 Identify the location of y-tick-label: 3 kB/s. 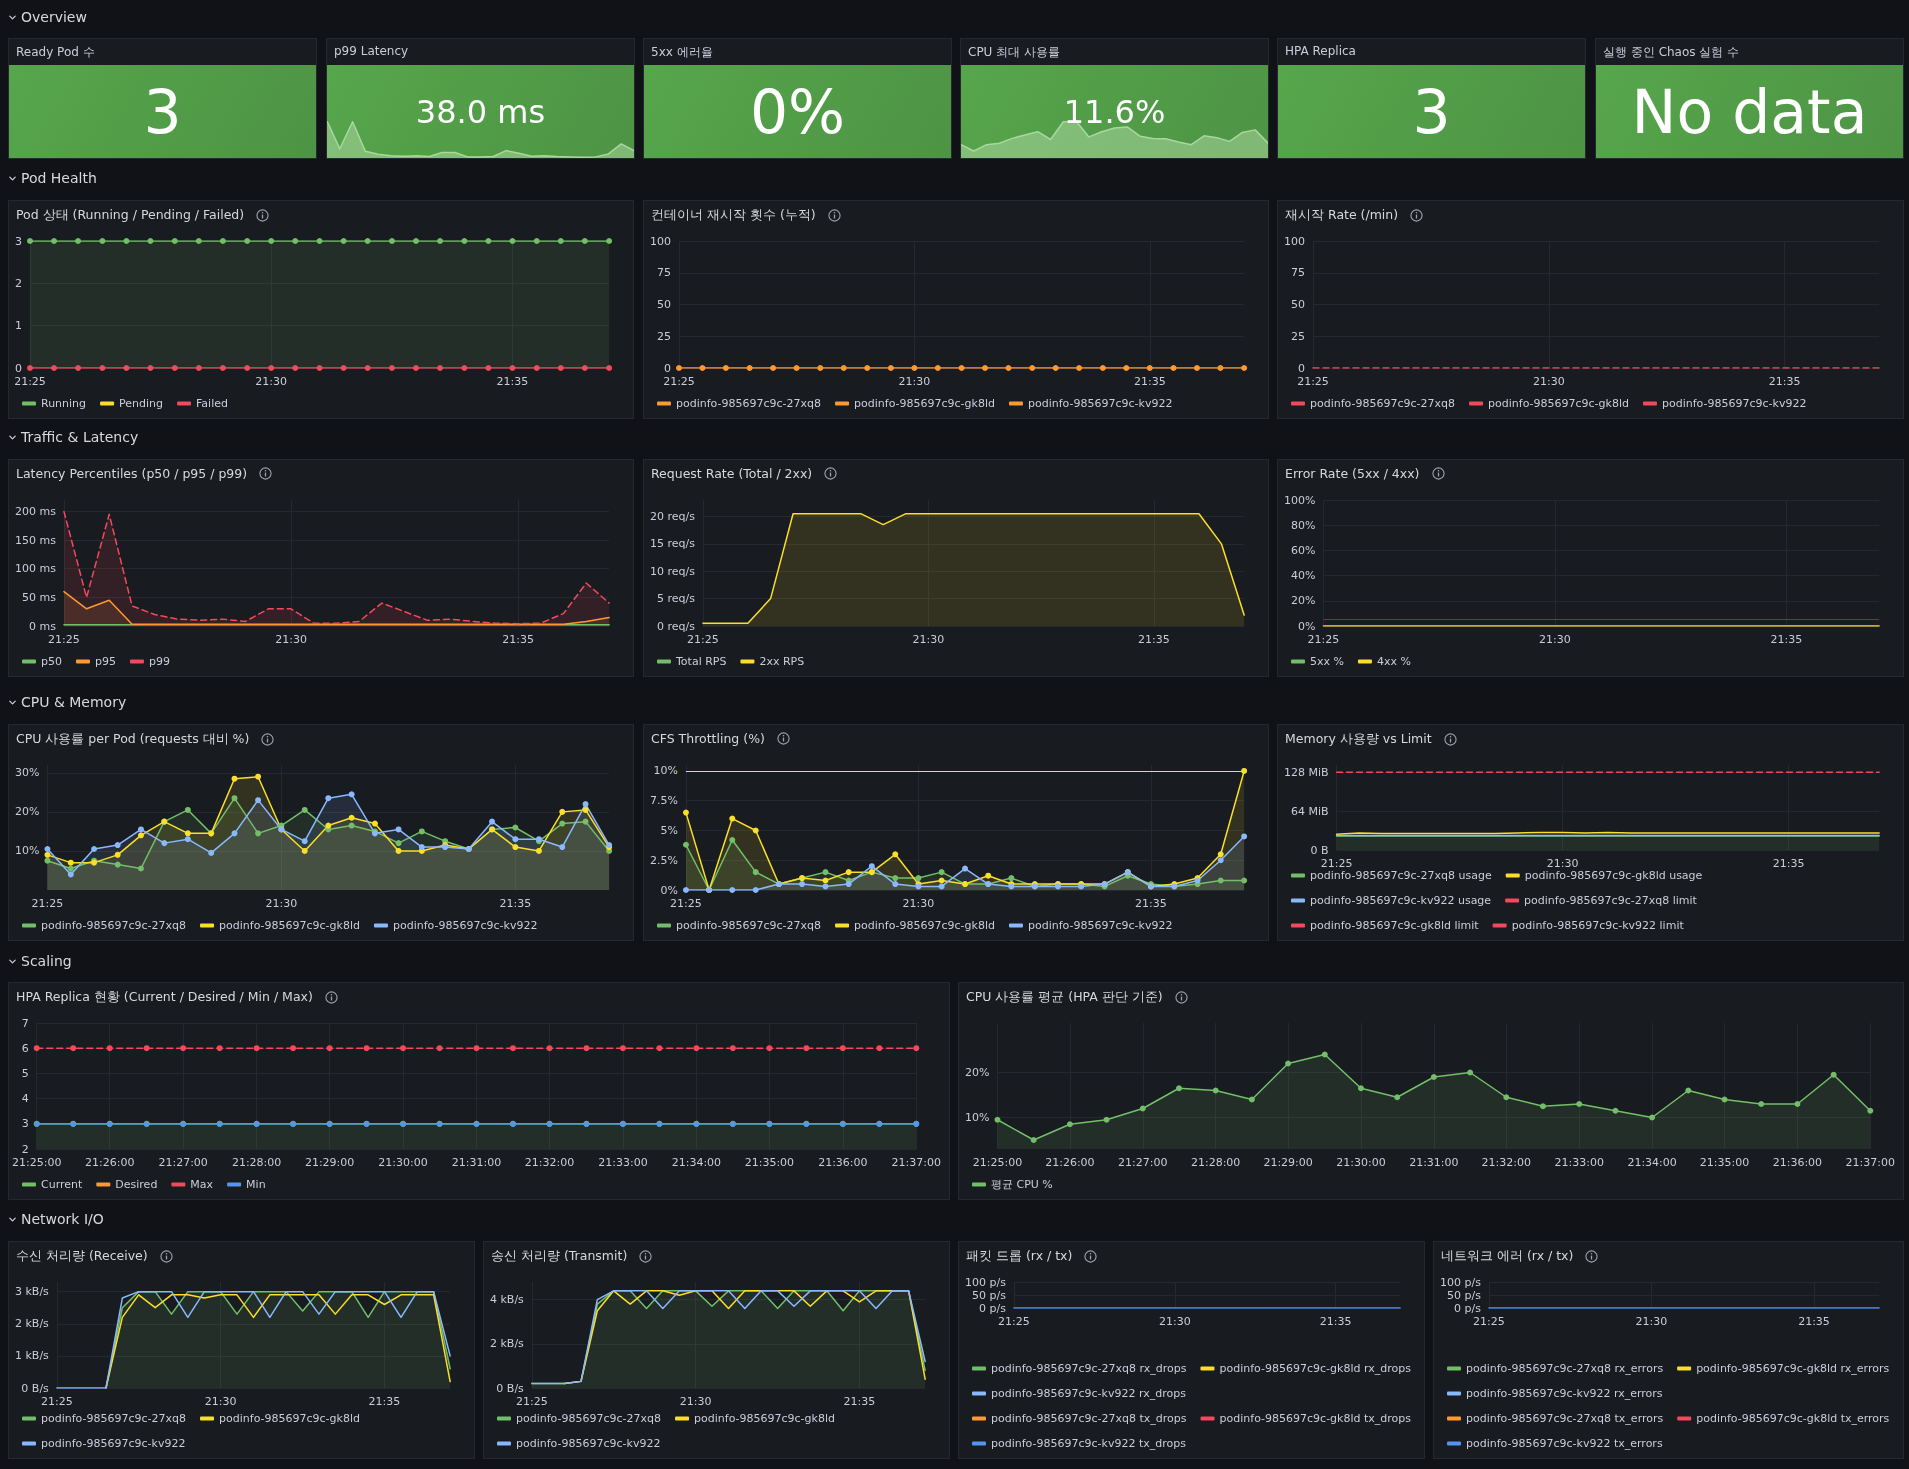
(32, 1292).